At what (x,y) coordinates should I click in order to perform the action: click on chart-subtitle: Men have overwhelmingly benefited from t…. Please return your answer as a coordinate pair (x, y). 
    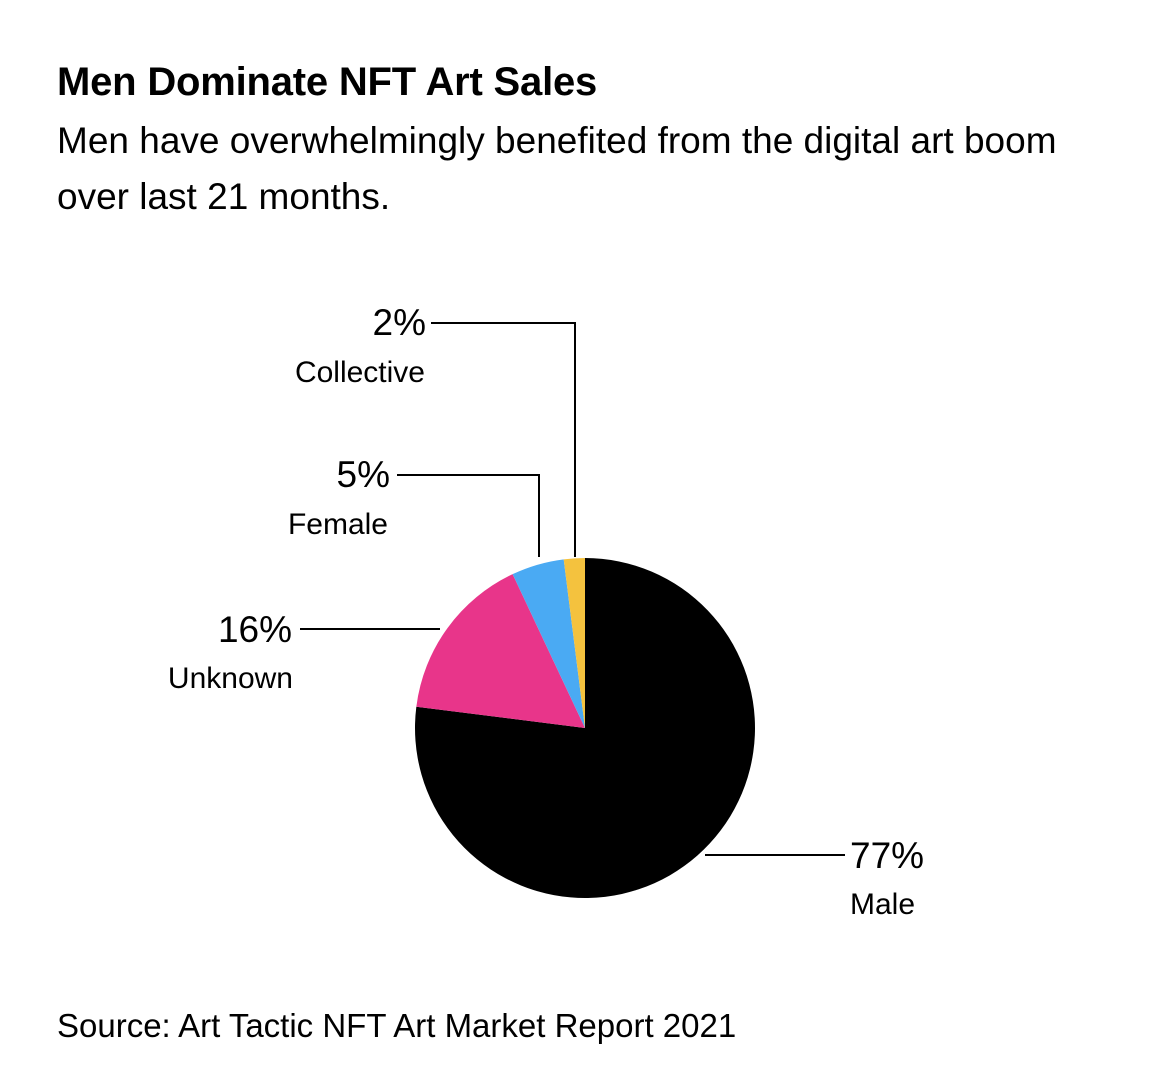
    Looking at the image, I should click on (557, 168).